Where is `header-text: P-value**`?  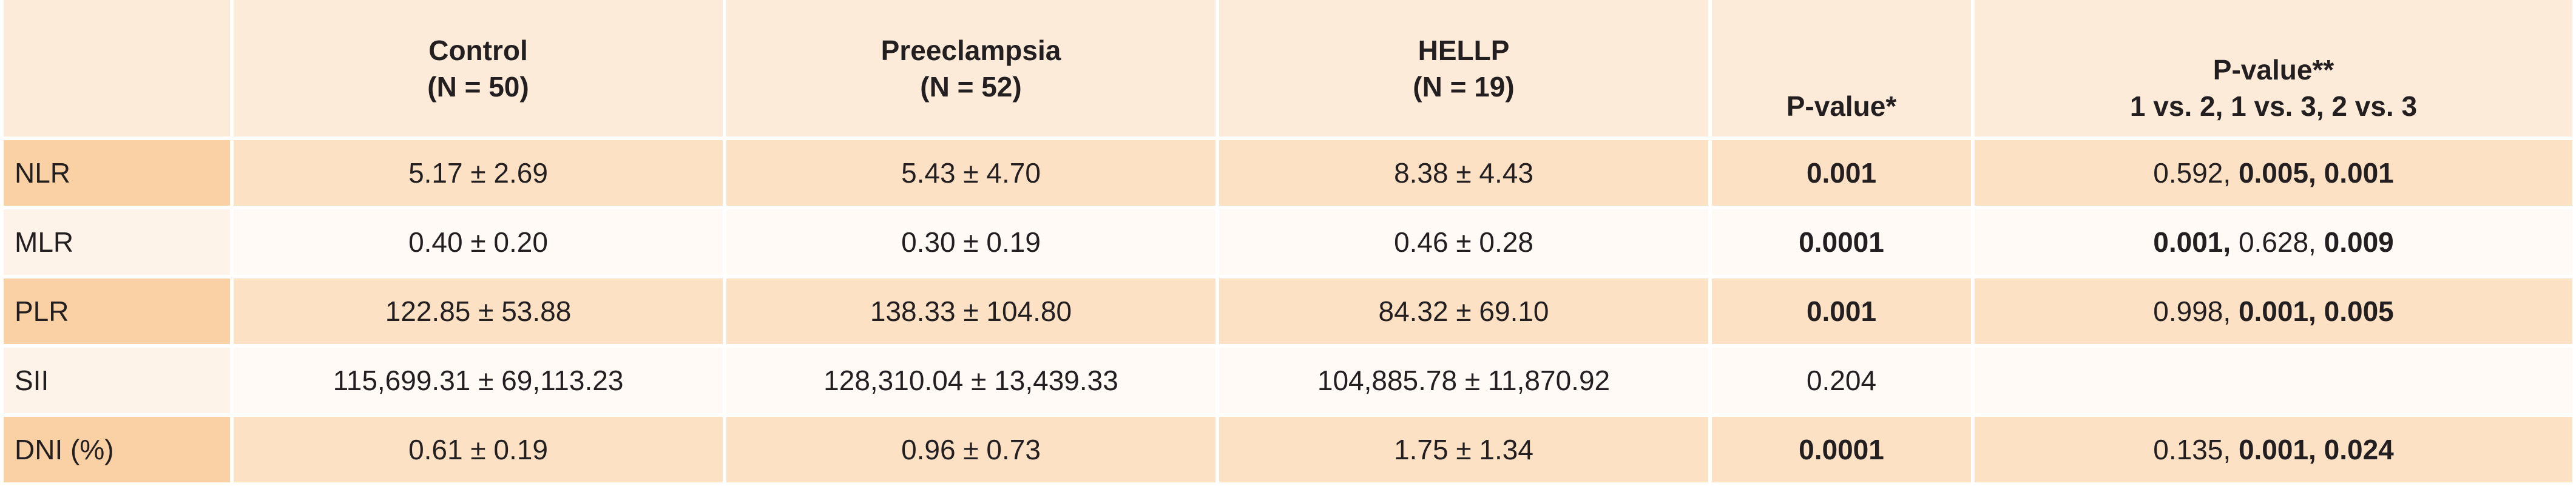 header-text: P-value** is located at coordinates (2273, 70).